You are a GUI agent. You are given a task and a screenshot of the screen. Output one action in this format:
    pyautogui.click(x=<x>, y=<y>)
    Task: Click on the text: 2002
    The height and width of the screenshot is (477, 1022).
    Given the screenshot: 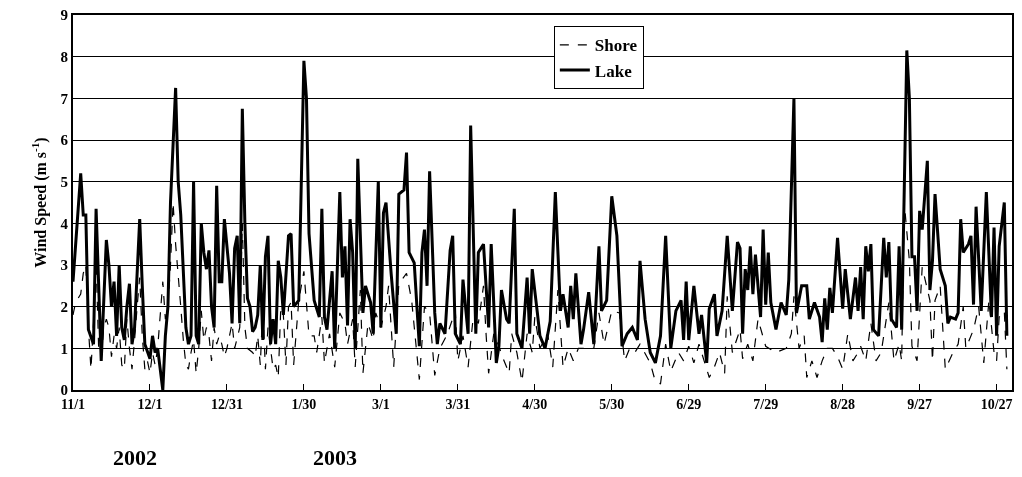 What is the action you would take?
    pyautogui.click(x=135, y=457)
    